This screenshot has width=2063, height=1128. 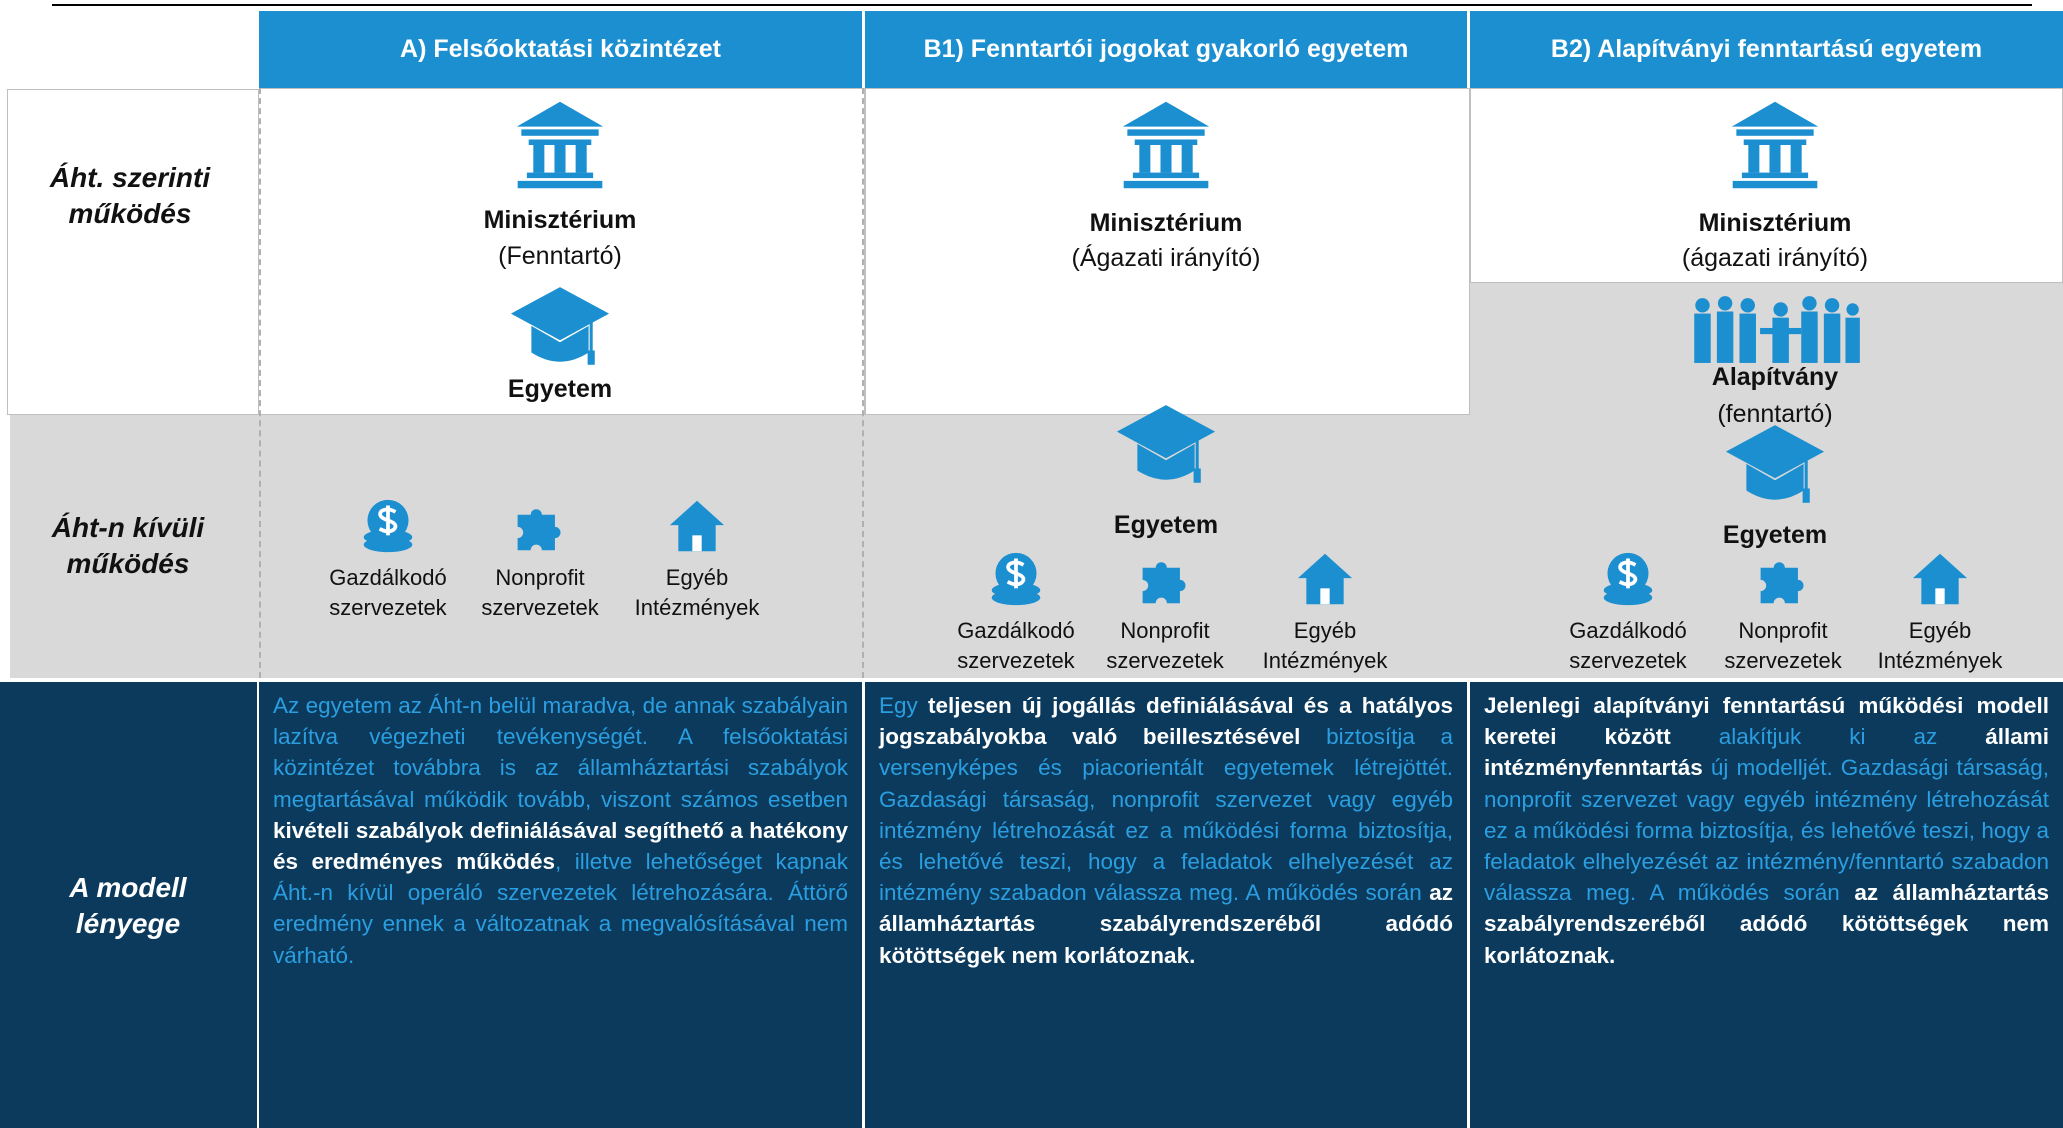 What do you see at coordinates (1042, 5) in the screenshot?
I see `top-rule` at bounding box center [1042, 5].